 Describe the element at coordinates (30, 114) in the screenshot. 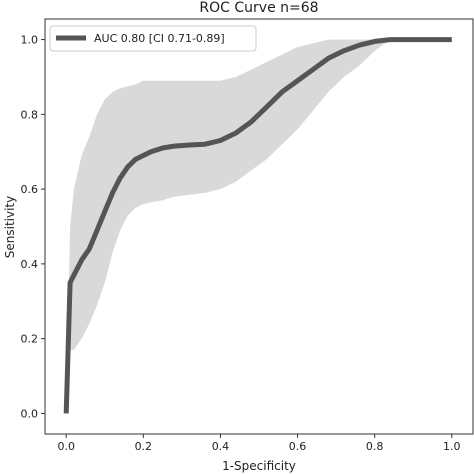

I see `y-tick-label: 0.8` at that location.